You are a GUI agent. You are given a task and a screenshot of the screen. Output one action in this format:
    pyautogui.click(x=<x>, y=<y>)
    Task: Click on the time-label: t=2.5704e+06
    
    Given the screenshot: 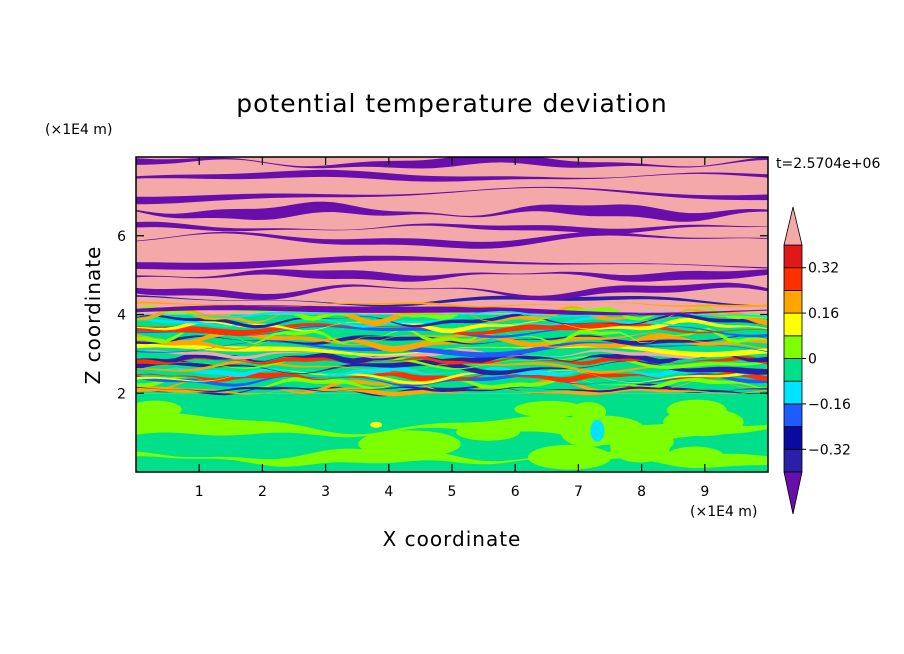 What is the action you would take?
    pyautogui.click(x=828, y=164)
    